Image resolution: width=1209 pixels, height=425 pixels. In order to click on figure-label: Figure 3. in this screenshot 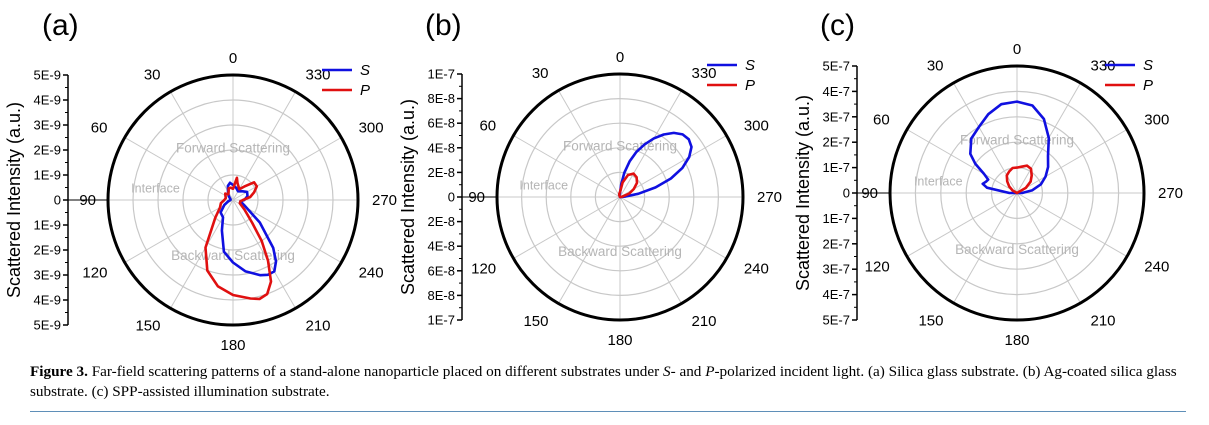, I will do `click(59, 371)`.